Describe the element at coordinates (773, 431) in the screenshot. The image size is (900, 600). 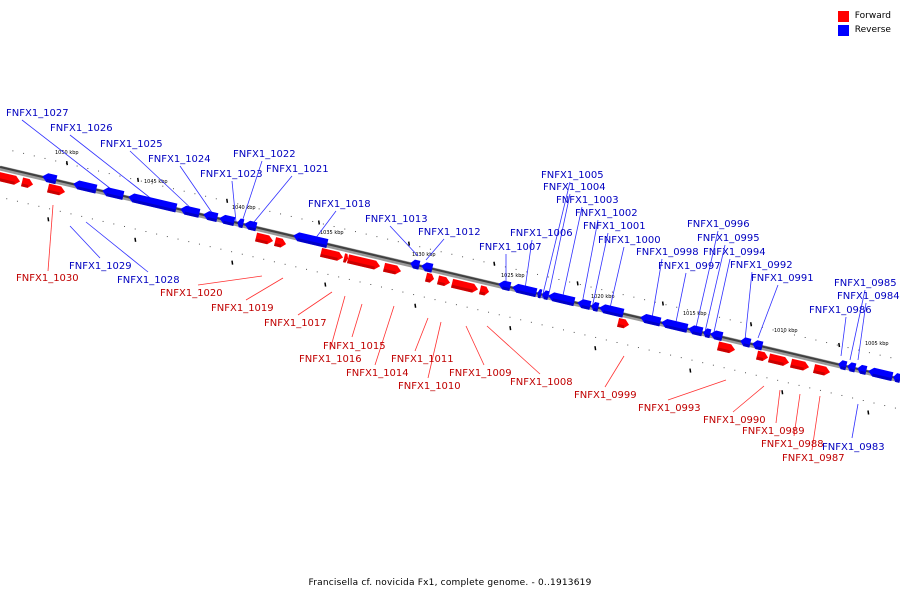
I see `gene-label-fnfx1_0989: FNFX1_0989` at that location.